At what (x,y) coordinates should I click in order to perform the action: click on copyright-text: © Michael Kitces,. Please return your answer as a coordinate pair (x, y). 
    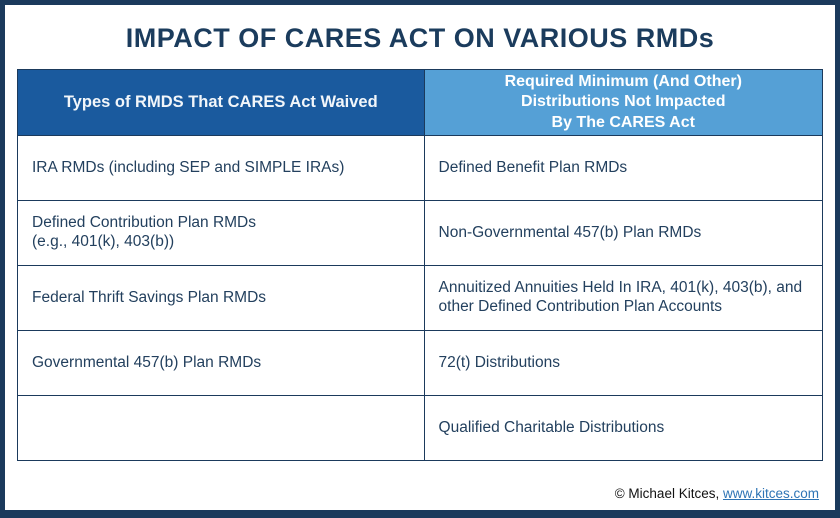
    Looking at the image, I should click on (668, 493).